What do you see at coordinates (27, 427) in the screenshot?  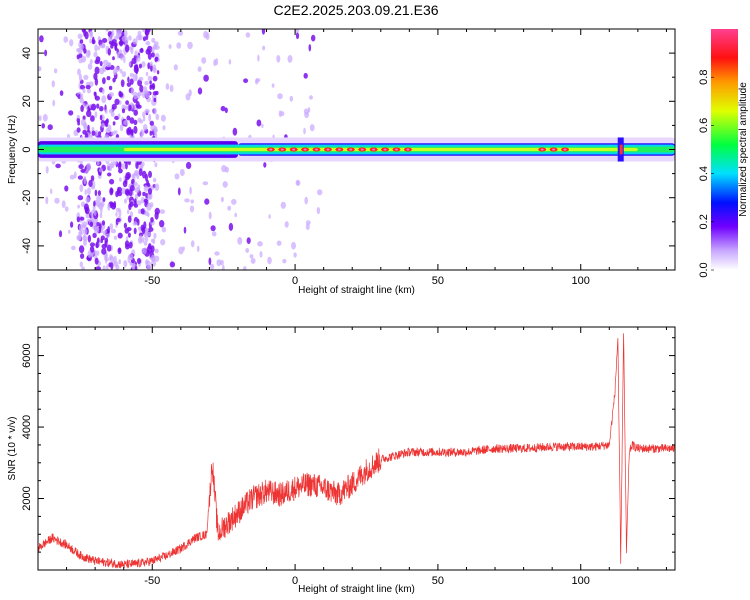 I see `snr-y-tick-label: 4000` at bounding box center [27, 427].